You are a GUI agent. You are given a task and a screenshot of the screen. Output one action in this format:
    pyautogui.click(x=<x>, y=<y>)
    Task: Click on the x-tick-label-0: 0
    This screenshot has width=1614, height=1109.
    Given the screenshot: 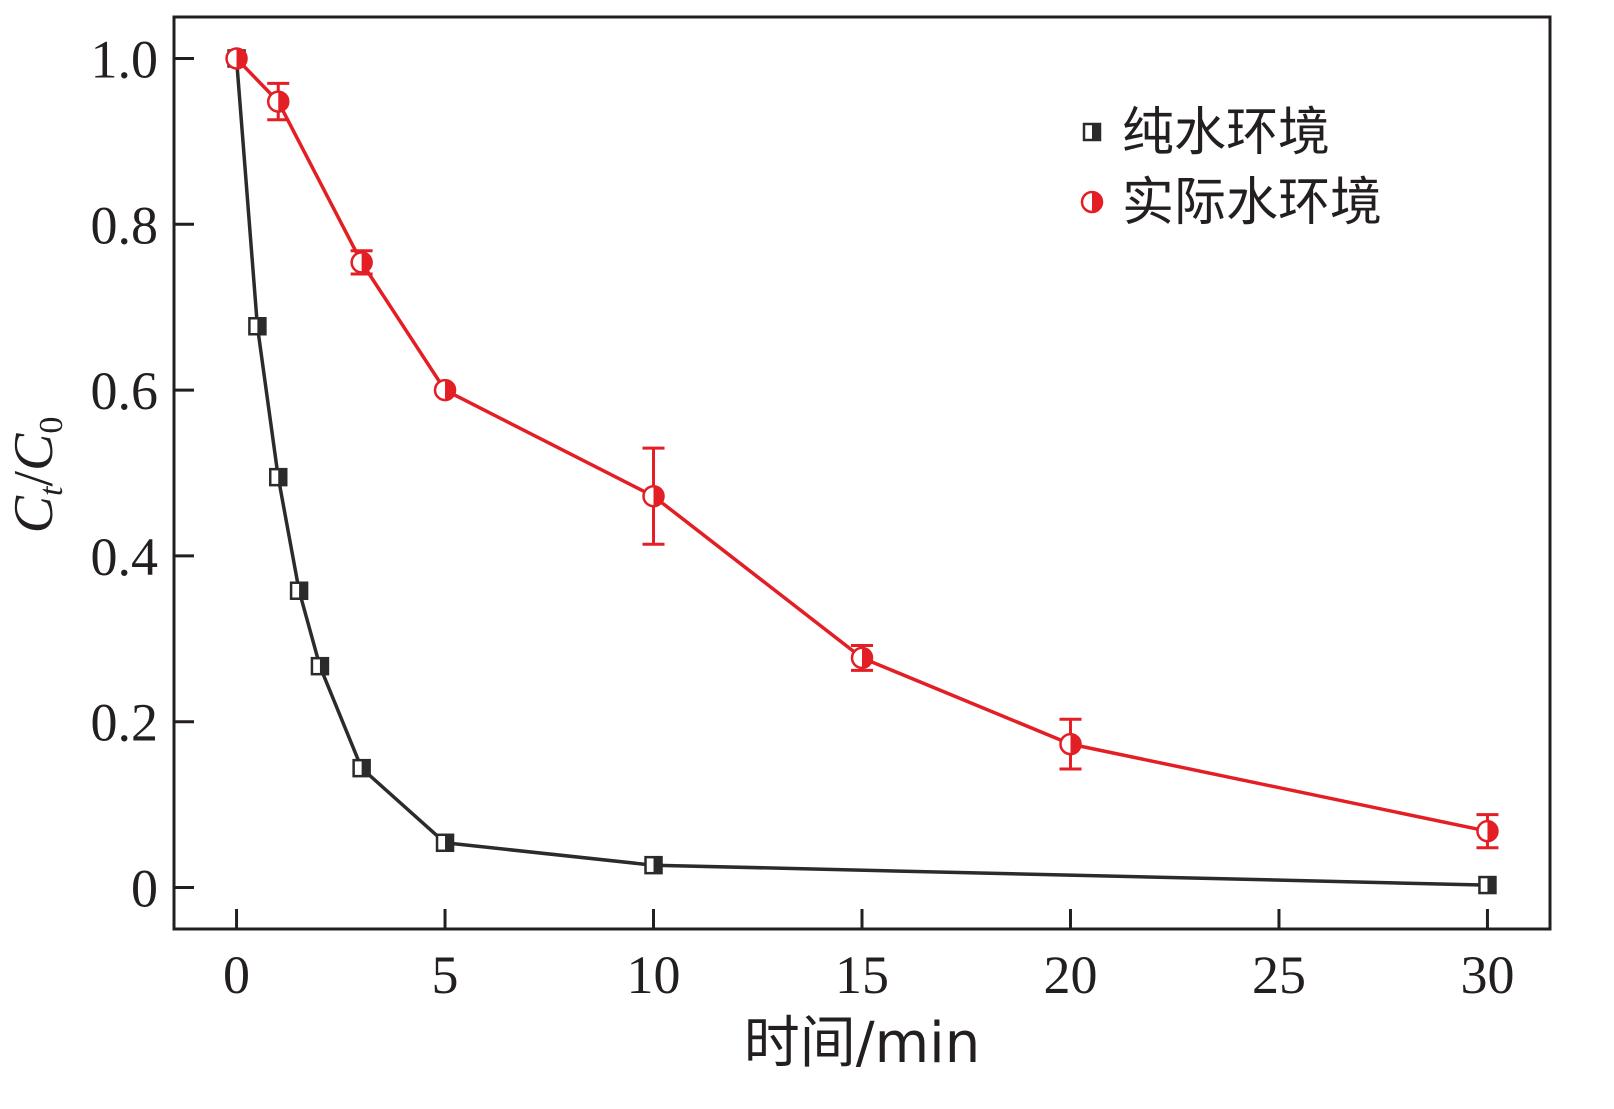 What is the action you would take?
    pyautogui.click(x=236, y=975)
    